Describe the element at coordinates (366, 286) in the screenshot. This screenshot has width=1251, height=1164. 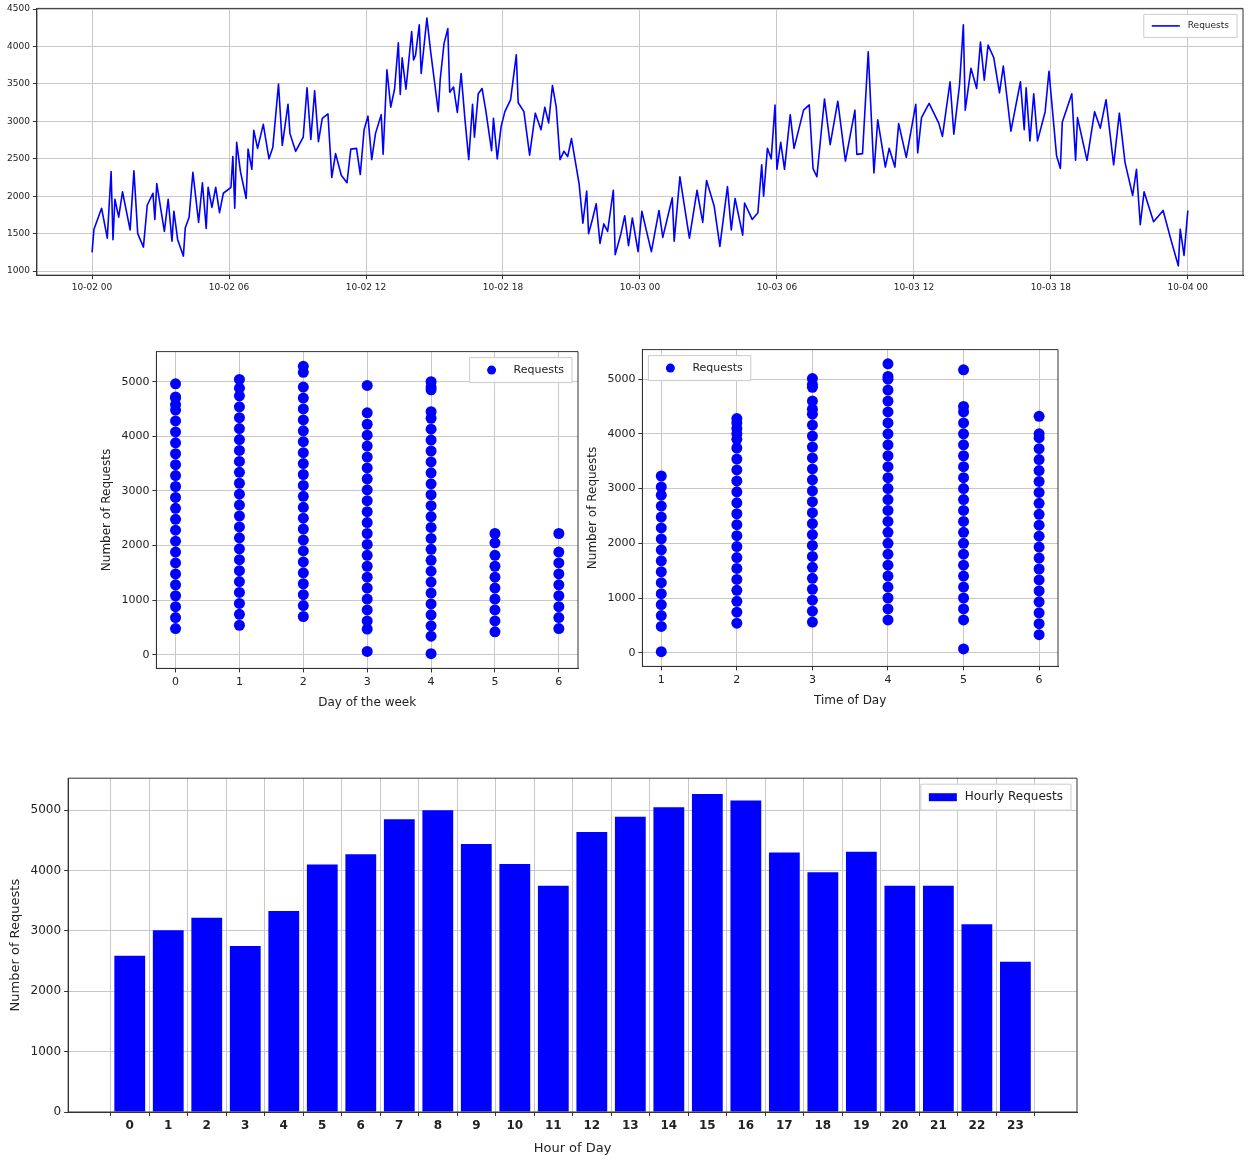
I see `x-tick-label: 10-02 12` at that location.